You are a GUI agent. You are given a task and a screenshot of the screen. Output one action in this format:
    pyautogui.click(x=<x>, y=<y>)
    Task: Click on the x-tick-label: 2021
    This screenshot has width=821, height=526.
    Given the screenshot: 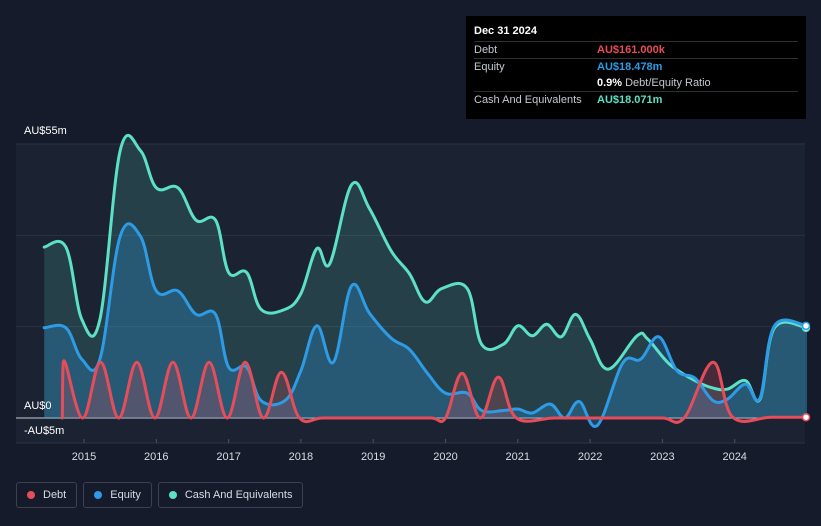 What is the action you would take?
    pyautogui.click(x=518, y=457)
    